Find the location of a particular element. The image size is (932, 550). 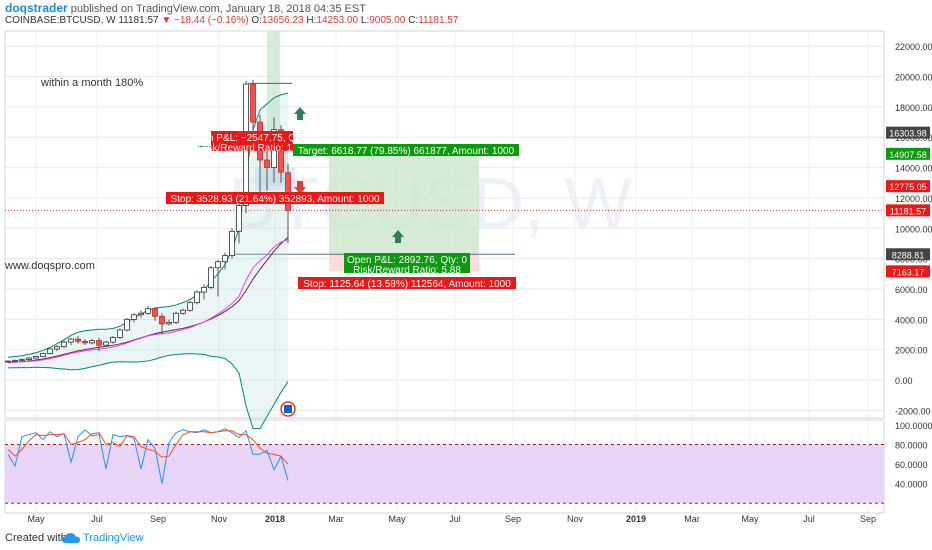

rsi-tick-label: 40.0000 is located at coordinates (911, 485).